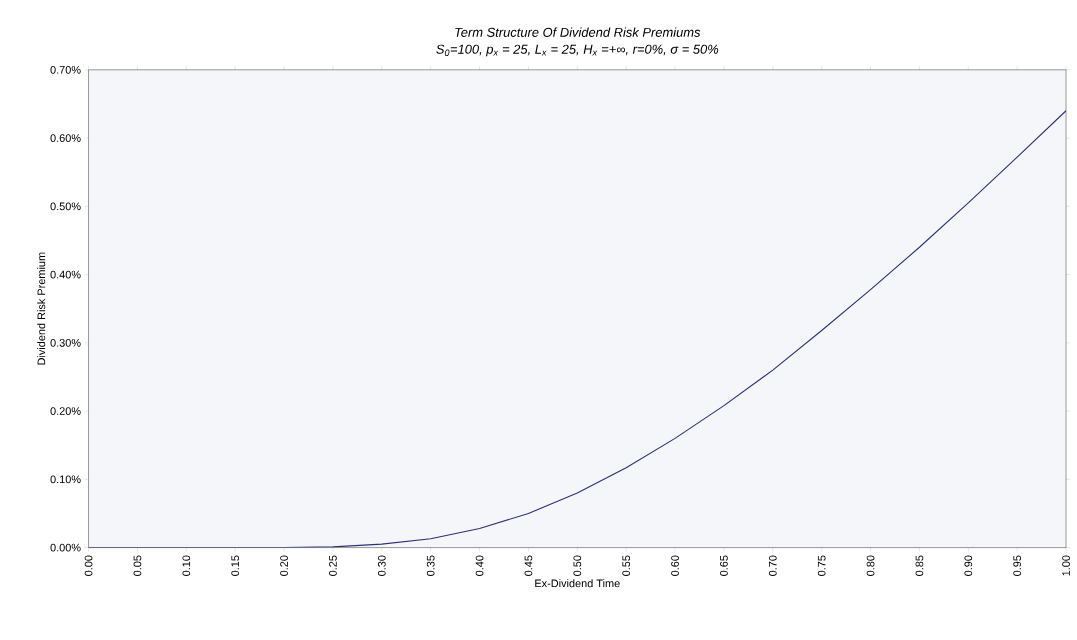  What do you see at coordinates (65, 274) in the screenshot?
I see `y-tick-label: 0.40%` at bounding box center [65, 274].